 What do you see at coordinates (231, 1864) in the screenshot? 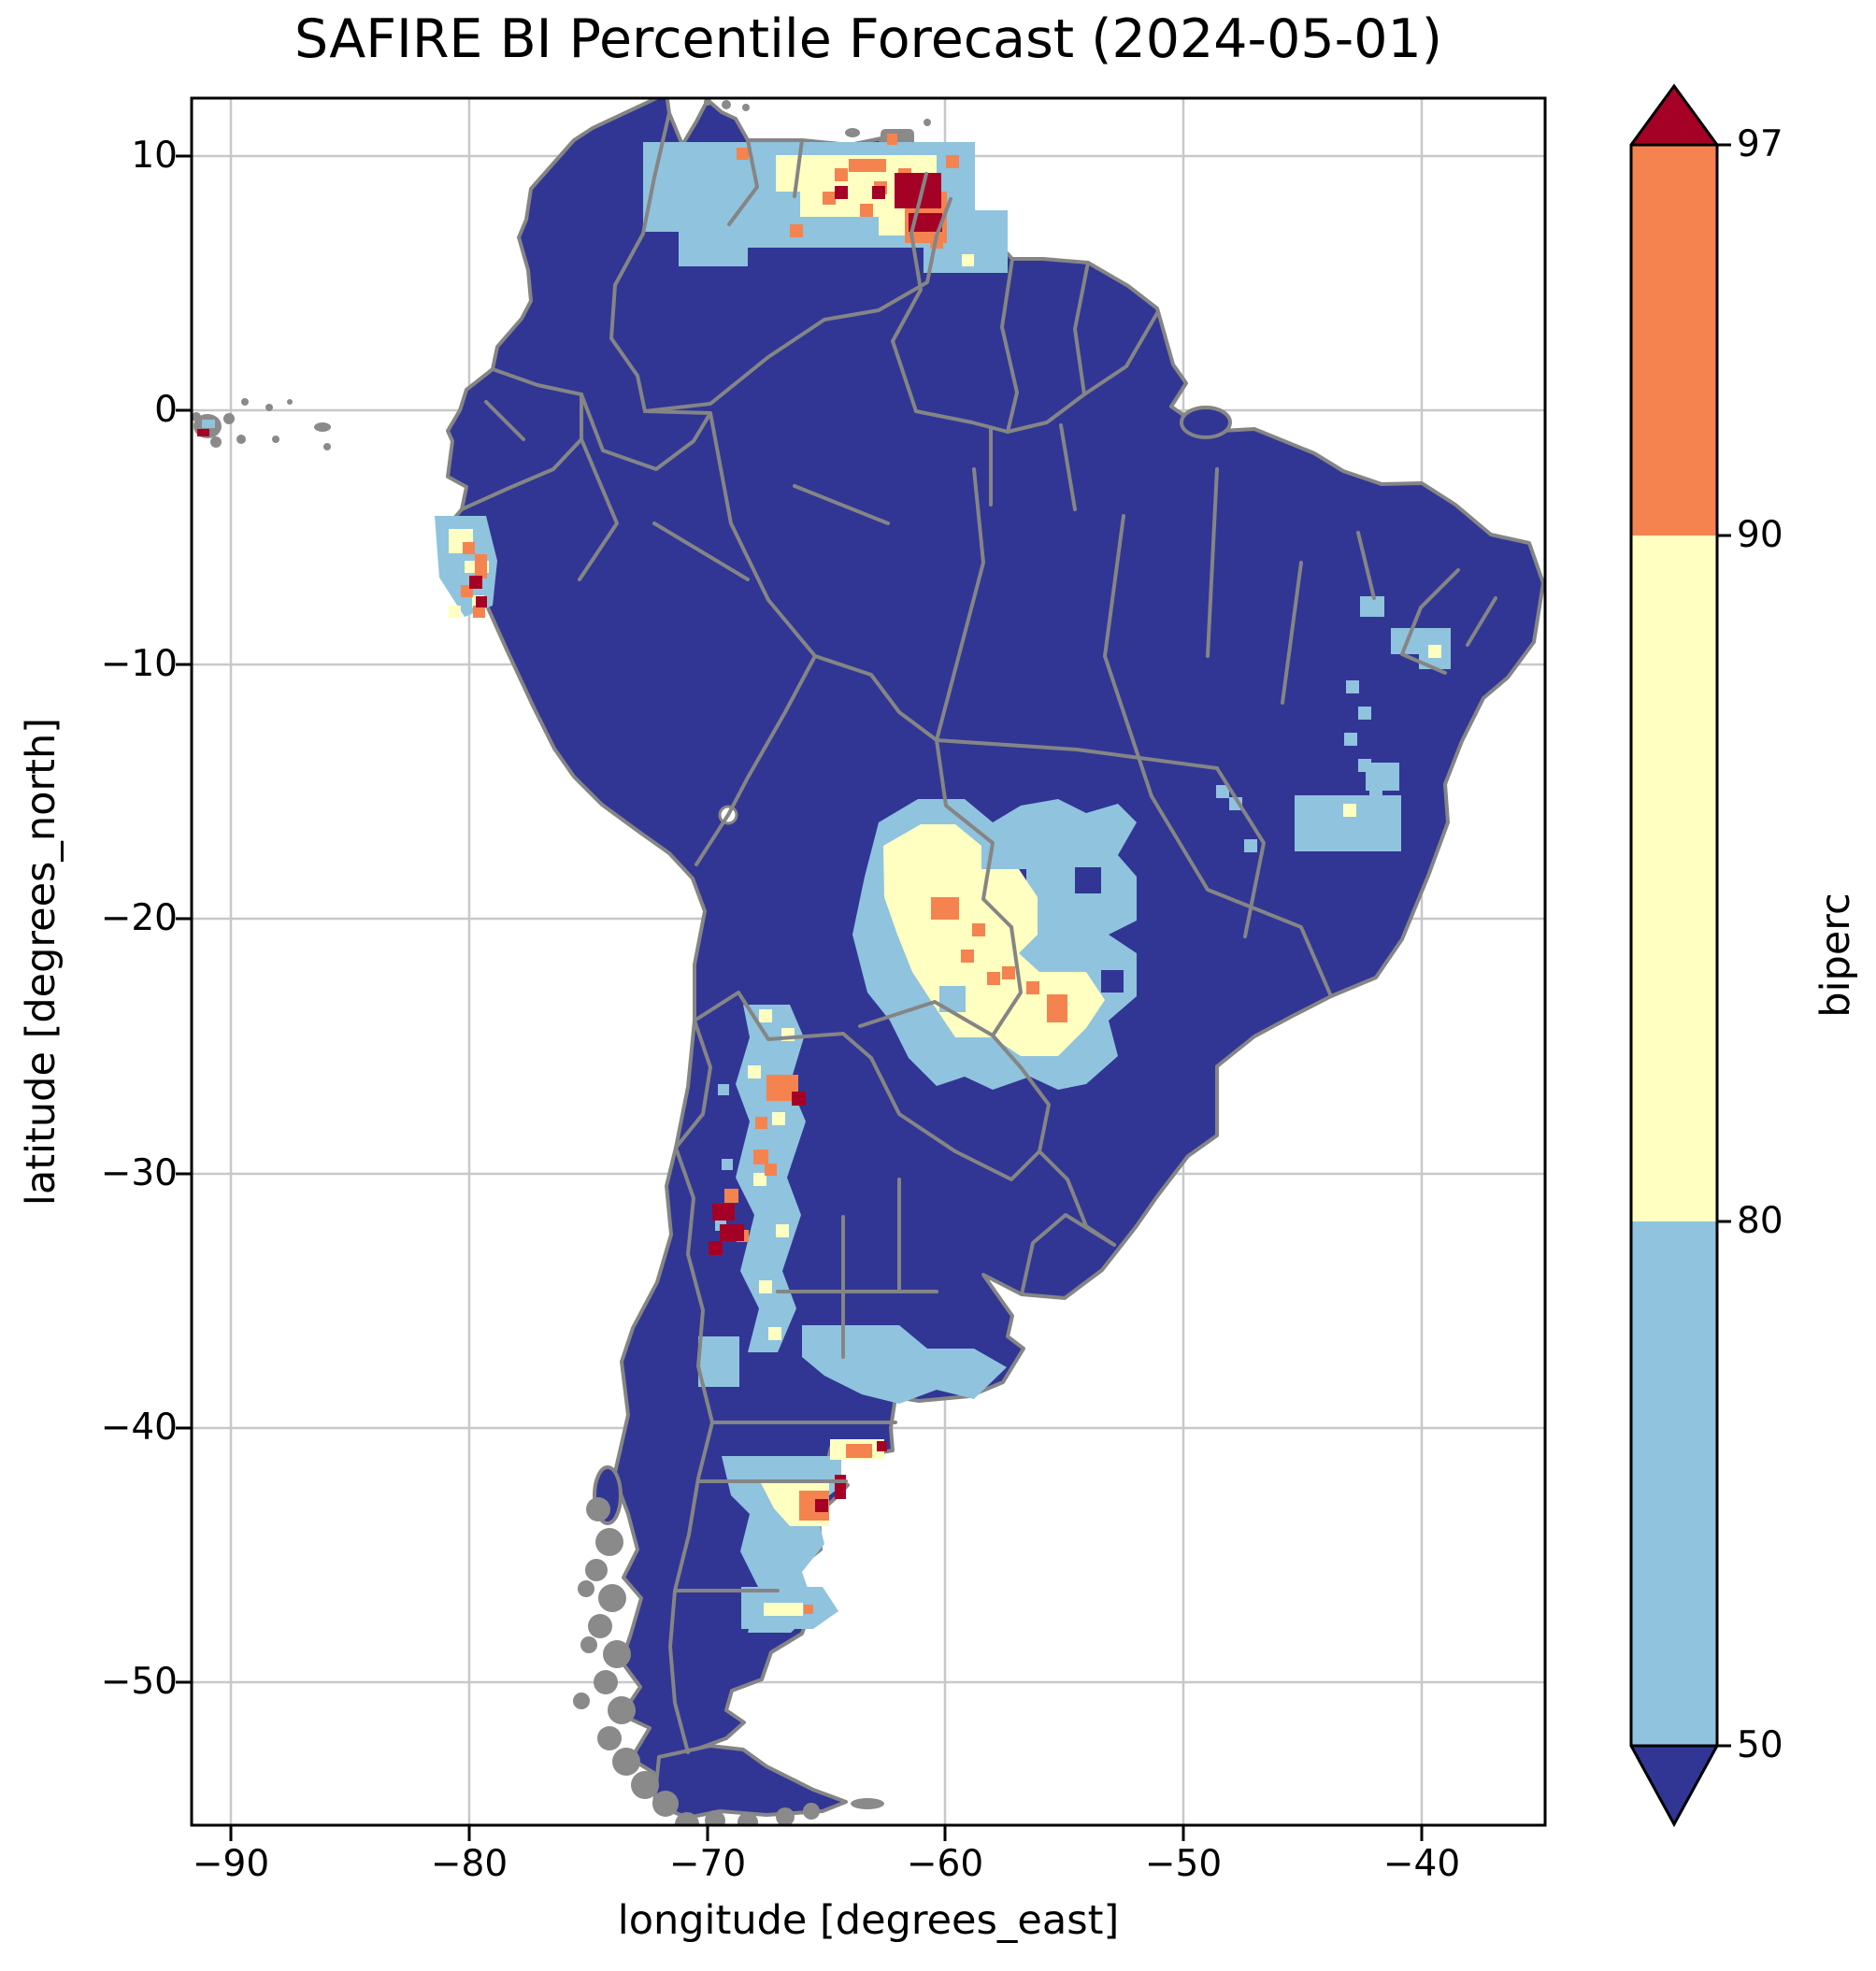
I see `x-tick-minus90: −90` at bounding box center [231, 1864].